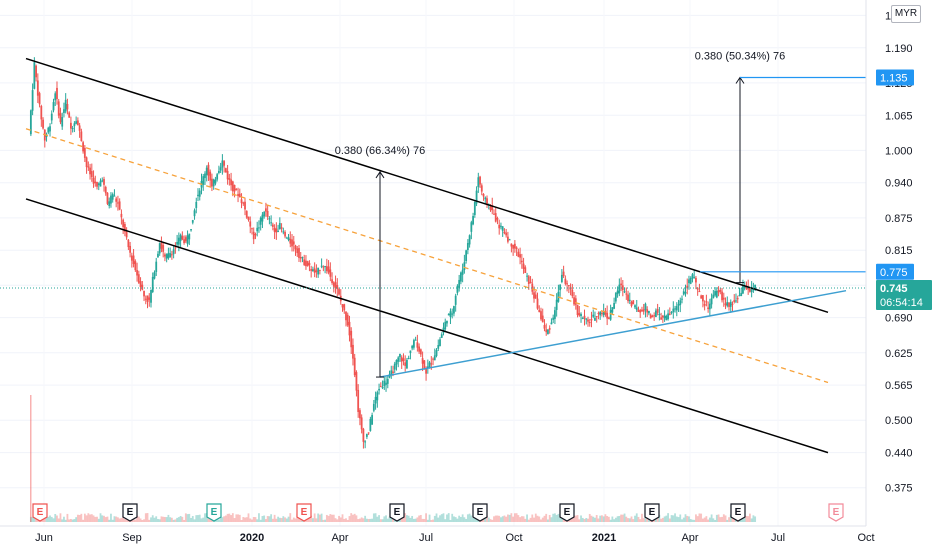 This screenshot has height=550, width=932. I want to click on measure-tool: 0.380 (50.34%) 76, so click(740, 167).